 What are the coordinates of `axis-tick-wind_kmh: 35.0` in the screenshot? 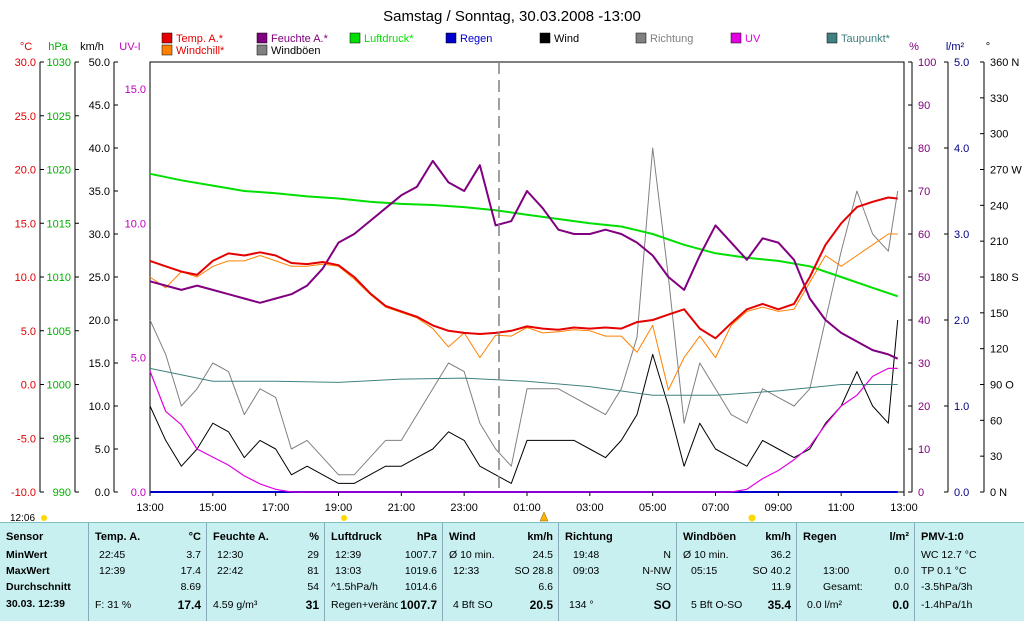 It's located at (99, 192).